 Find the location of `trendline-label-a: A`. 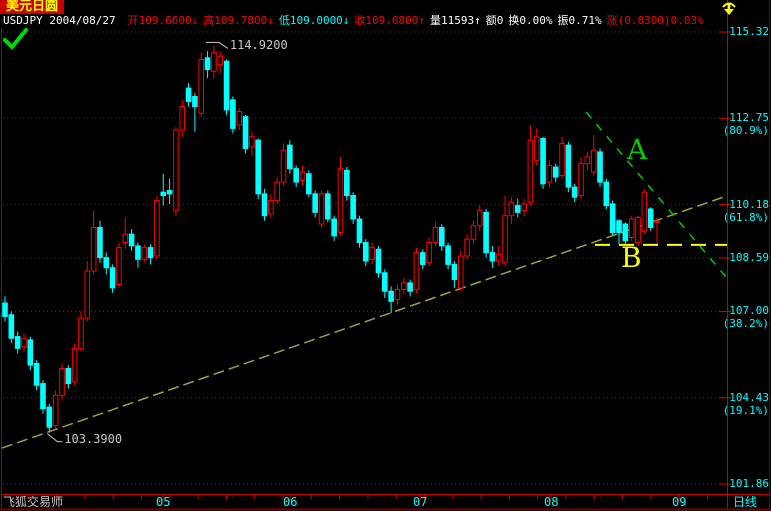

trendline-label-a: A is located at coordinates (637, 149).